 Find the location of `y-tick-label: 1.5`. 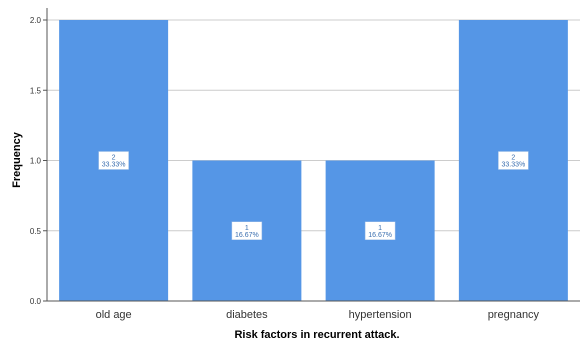

y-tick-label: 1.5 is located at coordinates (36, 90).